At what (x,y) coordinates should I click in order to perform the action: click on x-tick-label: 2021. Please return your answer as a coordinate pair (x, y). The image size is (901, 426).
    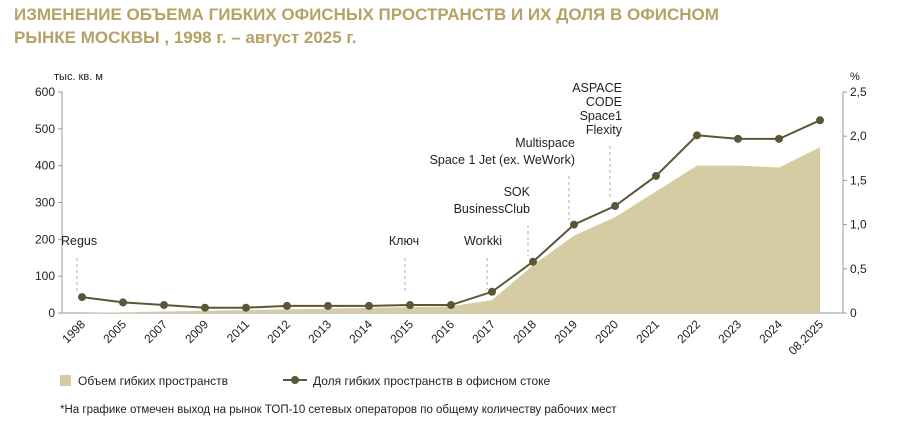
    Looking at the image, I should click on (647, 331).